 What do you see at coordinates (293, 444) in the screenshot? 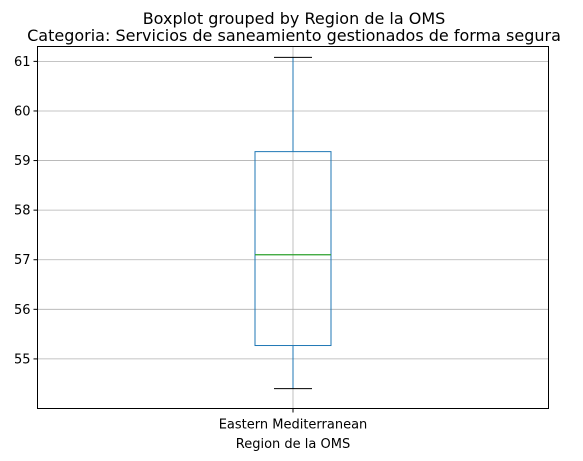
I see `x-axis-label: Region de la OMS` at bounding box center [293, 444].